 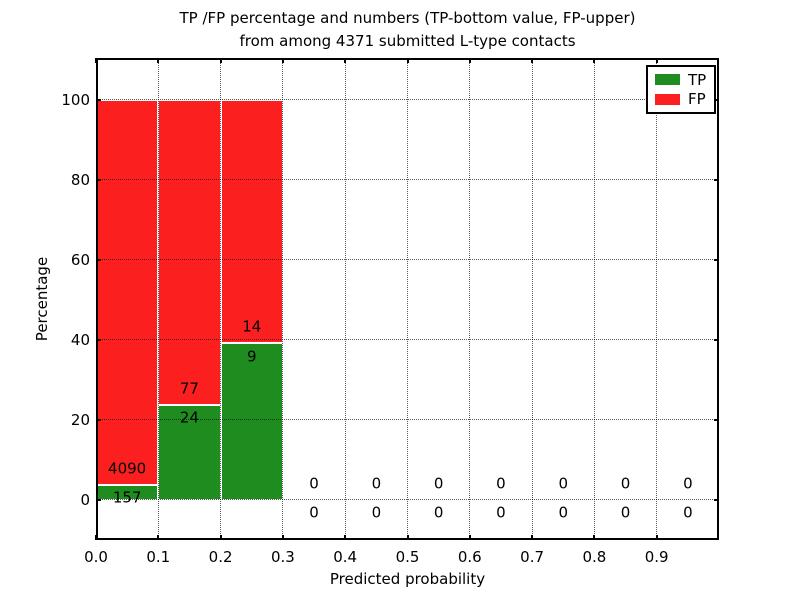 What do you see at coordinates (80, 419) in the screenshot?
I see `y-tick-label-20: 20` at bounding box center [80, 419].